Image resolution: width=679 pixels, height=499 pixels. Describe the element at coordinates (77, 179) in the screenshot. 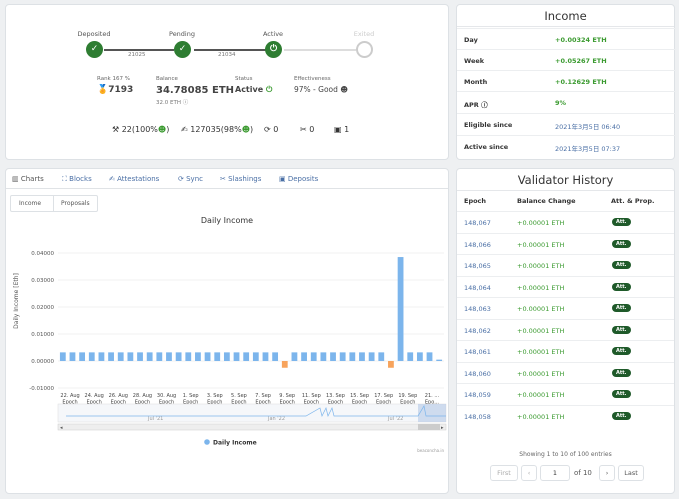

I see `tab-blocks: ⛶ Blocks` at that location.